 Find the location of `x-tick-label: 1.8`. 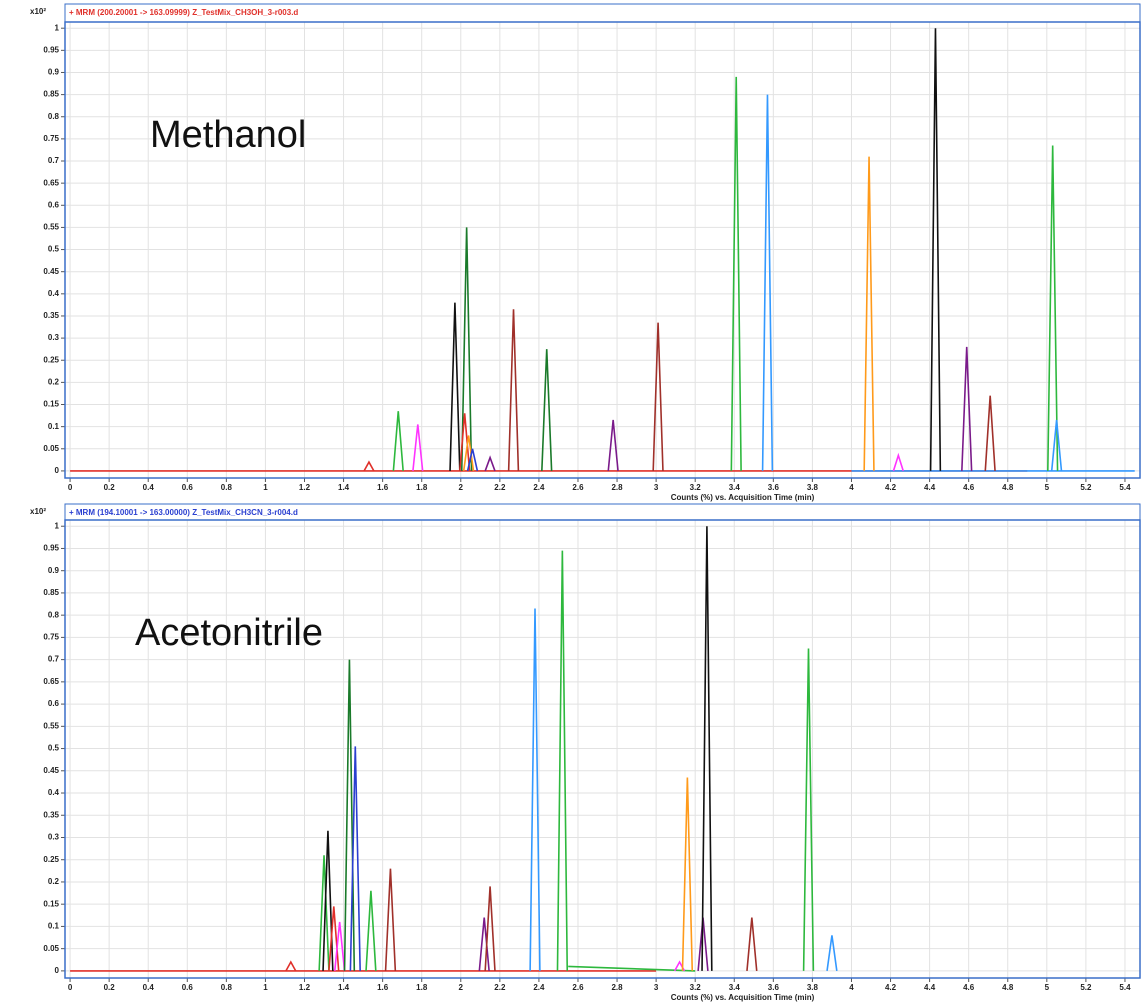

x-tick-label: 1.8 is located at coordinates (422, 987).